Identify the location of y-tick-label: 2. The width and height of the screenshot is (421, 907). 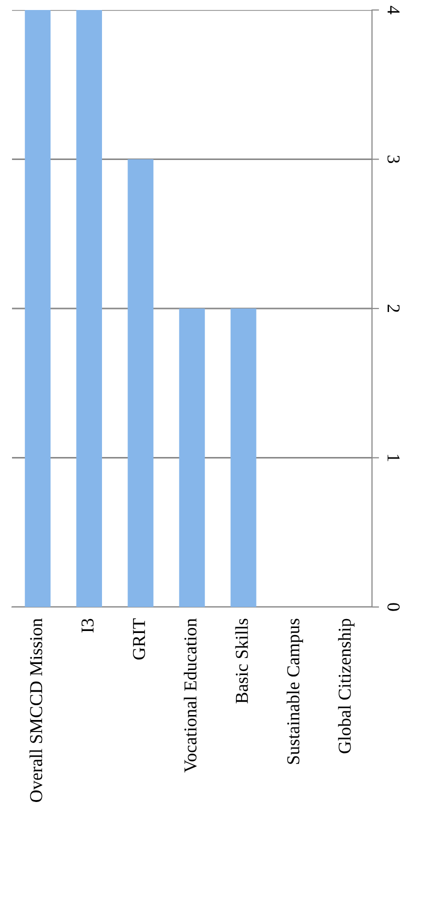
(394, 308).